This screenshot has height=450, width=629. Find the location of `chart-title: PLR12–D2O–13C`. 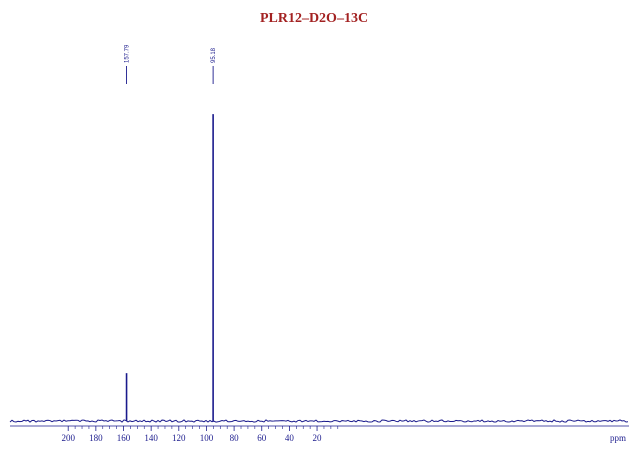

chart-title: PLR12–D2O–13C is located at coordinates (314, 18).